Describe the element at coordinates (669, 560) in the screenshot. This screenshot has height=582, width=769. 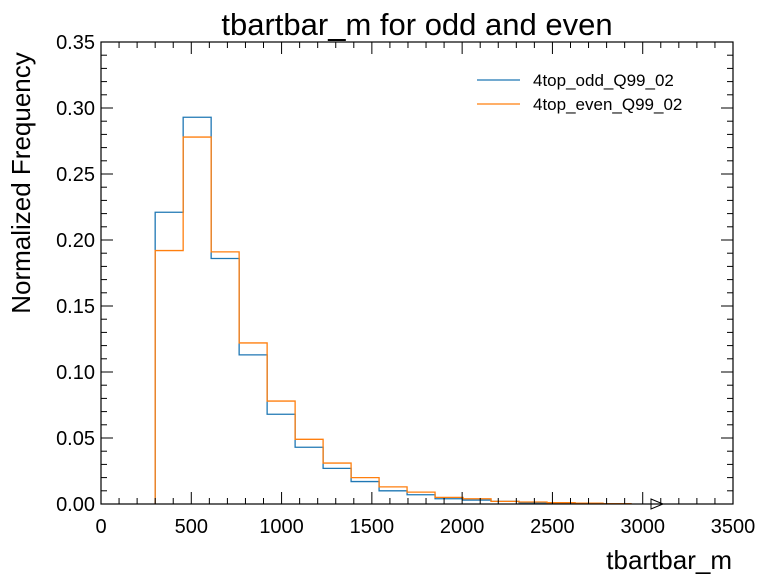
I see `x-axis-label: tbartbar_m` at that location.